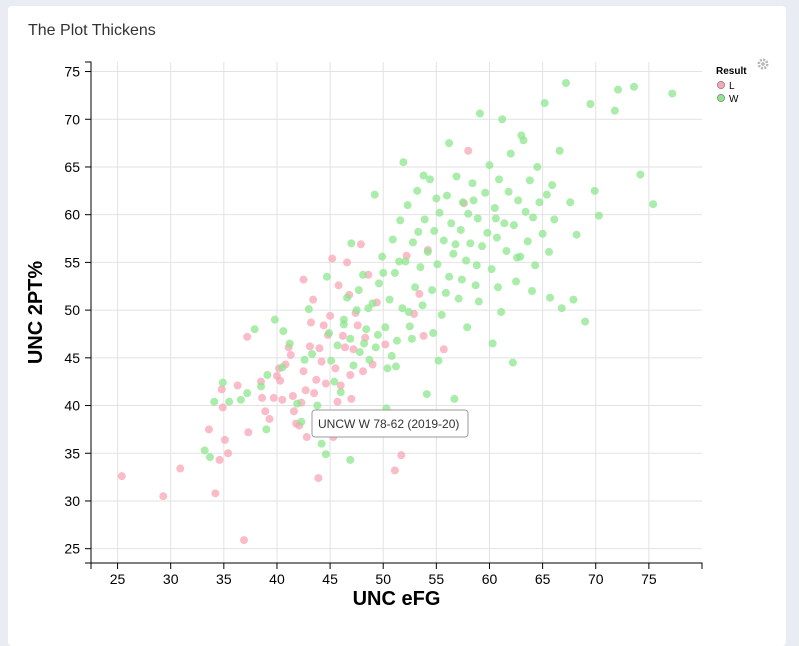 The image size is (799, 646). Describe the element at coordinates (72, 310) in the screenshot. I see `y-tick-label: 50` at that location.